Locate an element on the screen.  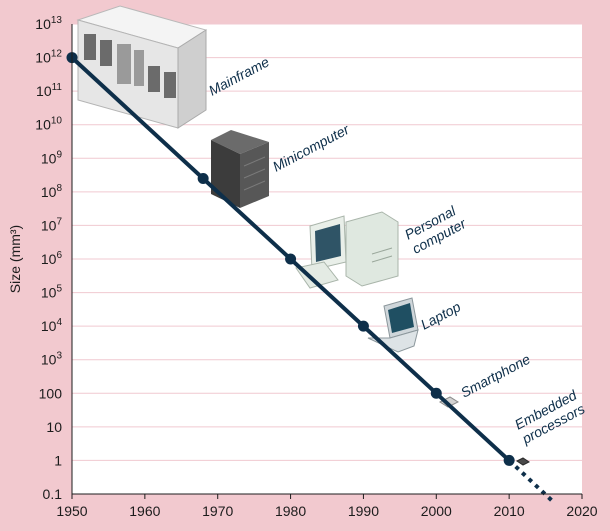
y-tick-label: 1013 is located at coordinates (48, 23).